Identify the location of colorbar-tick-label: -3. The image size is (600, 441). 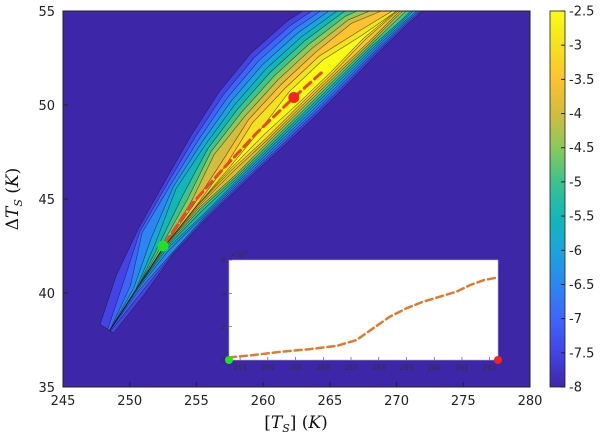
(575, 46).